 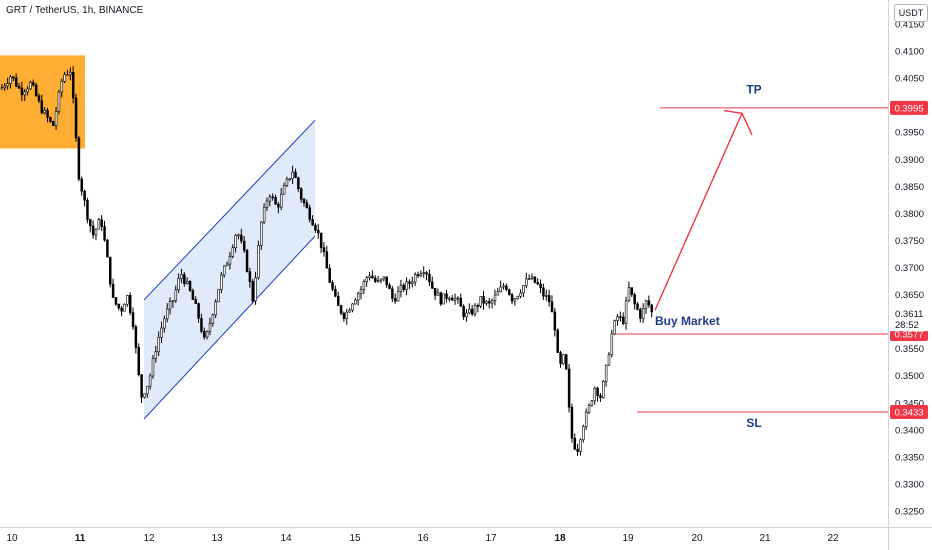 I want to click on last-price-tag: 0.3611, so click(x=909, y=314).